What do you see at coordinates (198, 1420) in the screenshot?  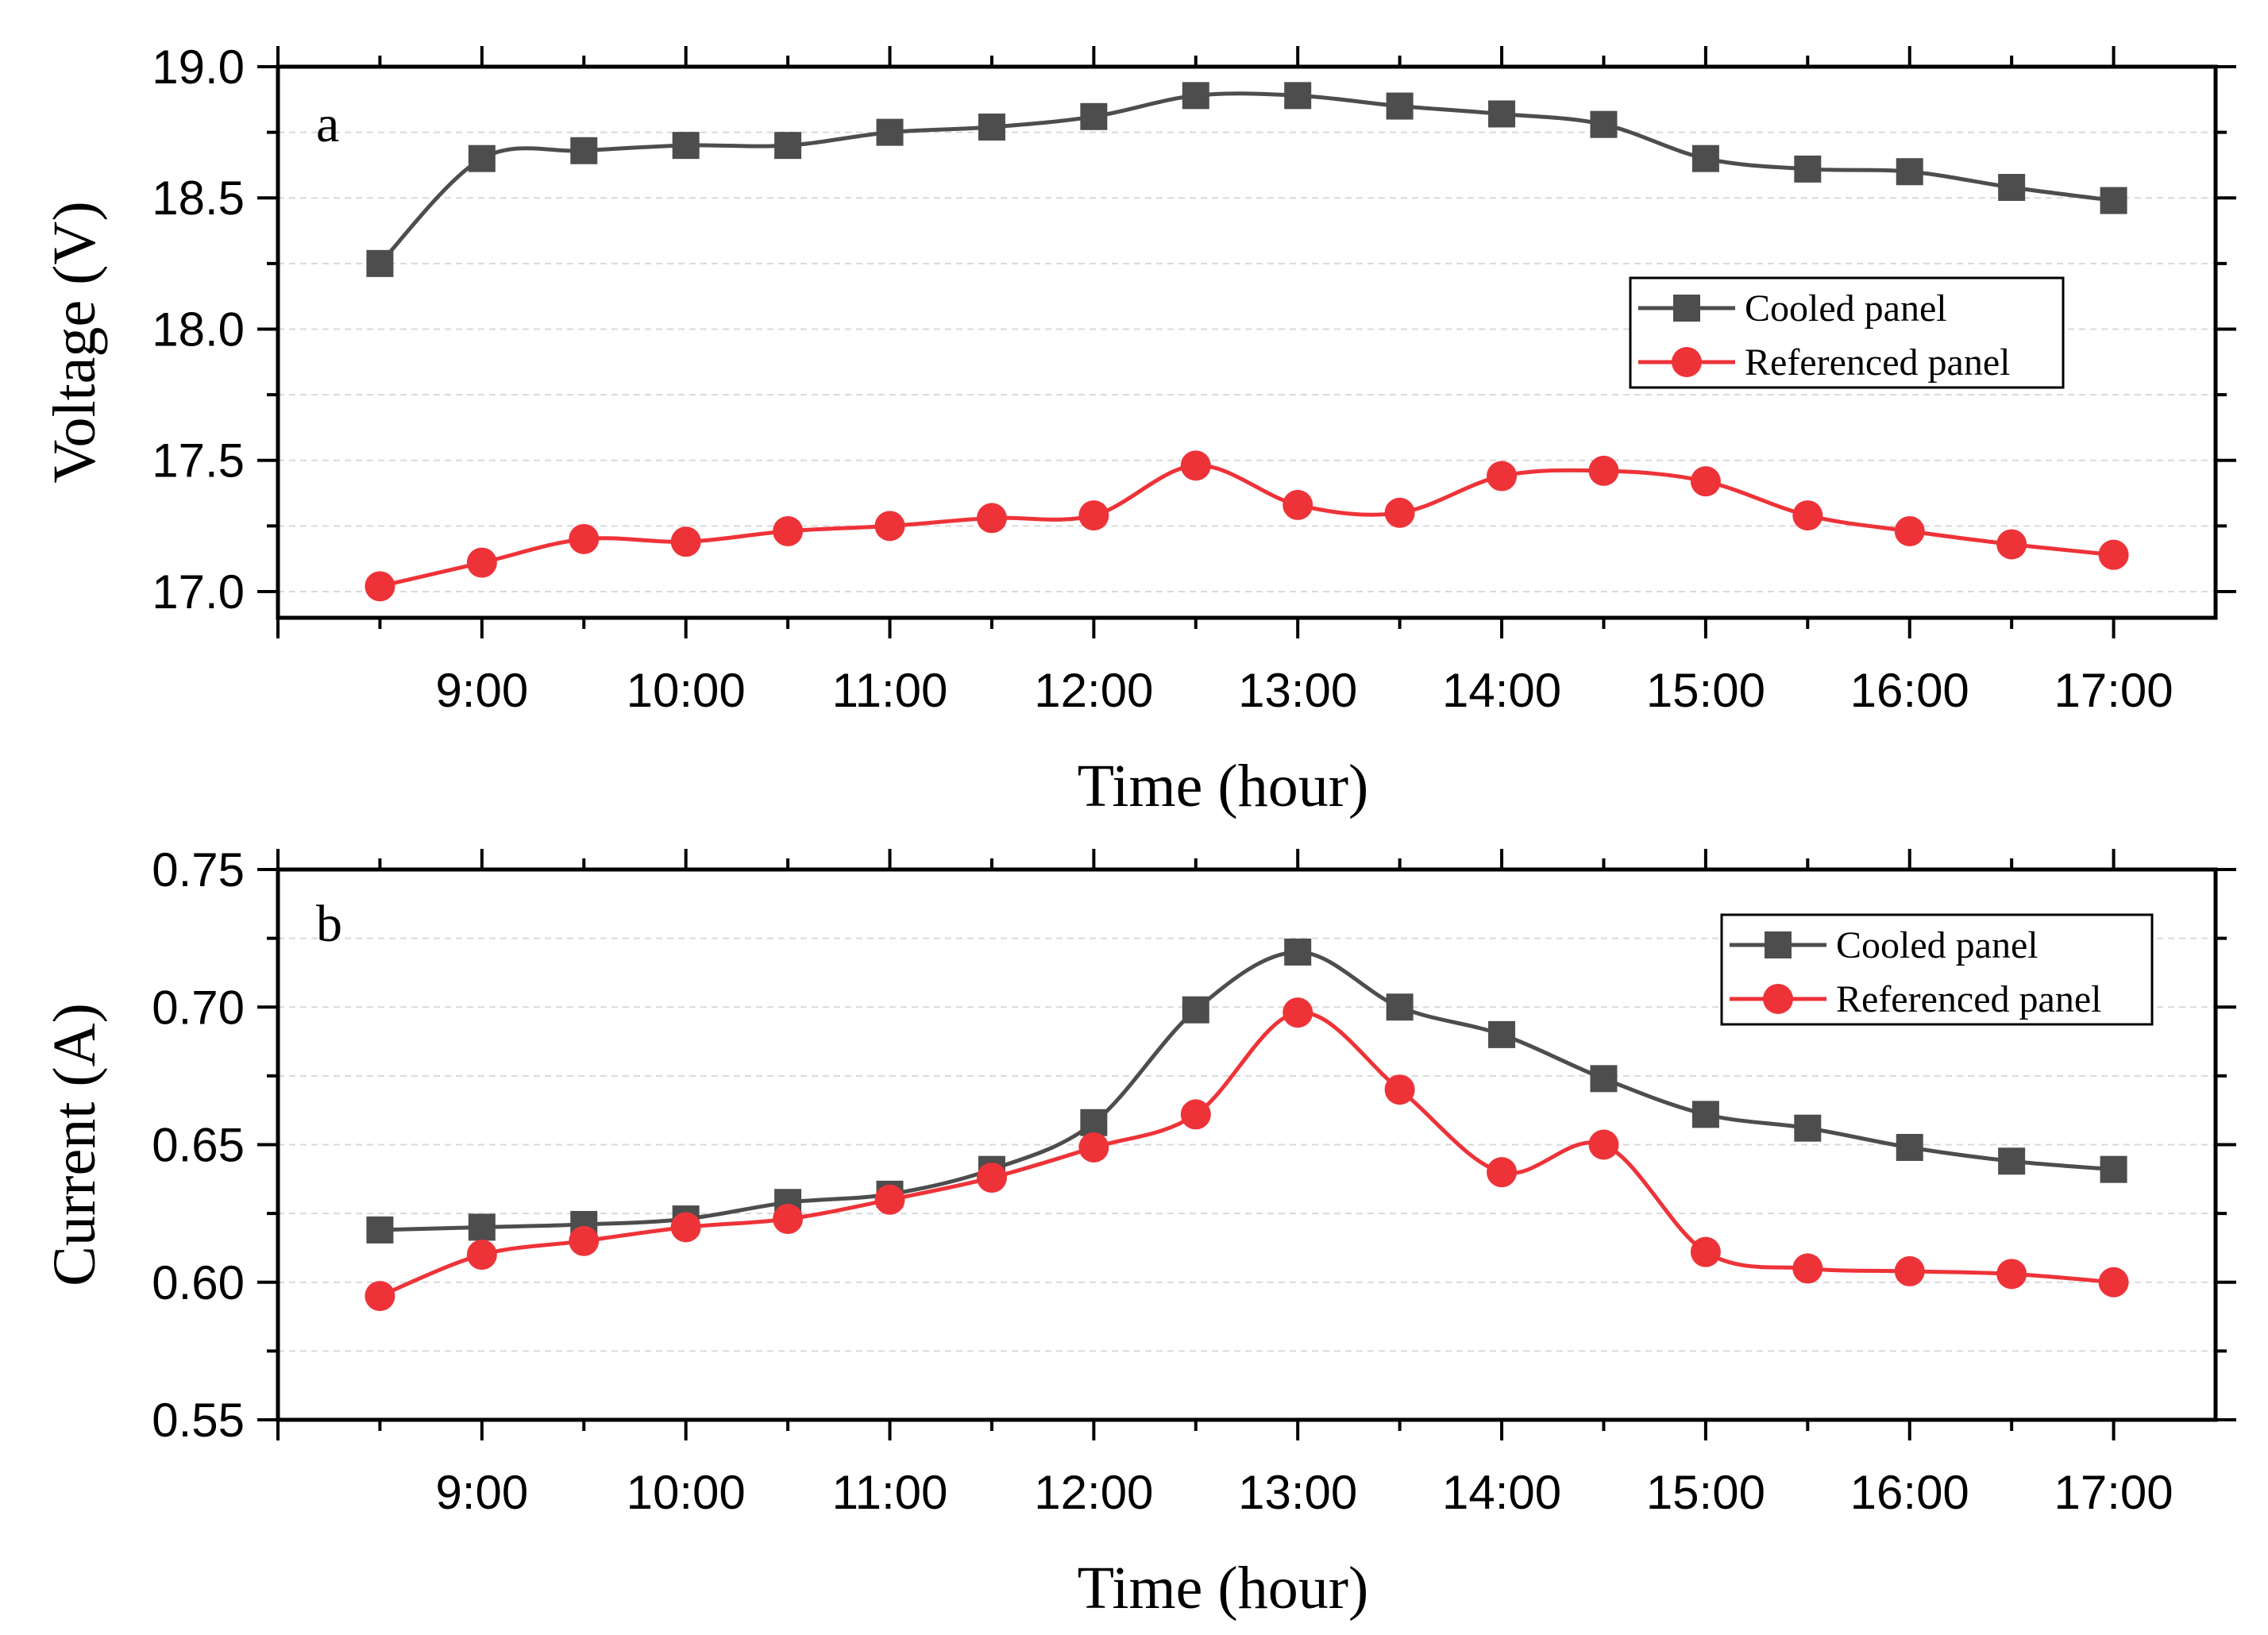 I see `current-y-tick-label: 0.55` at bounding box center [198, 1420].